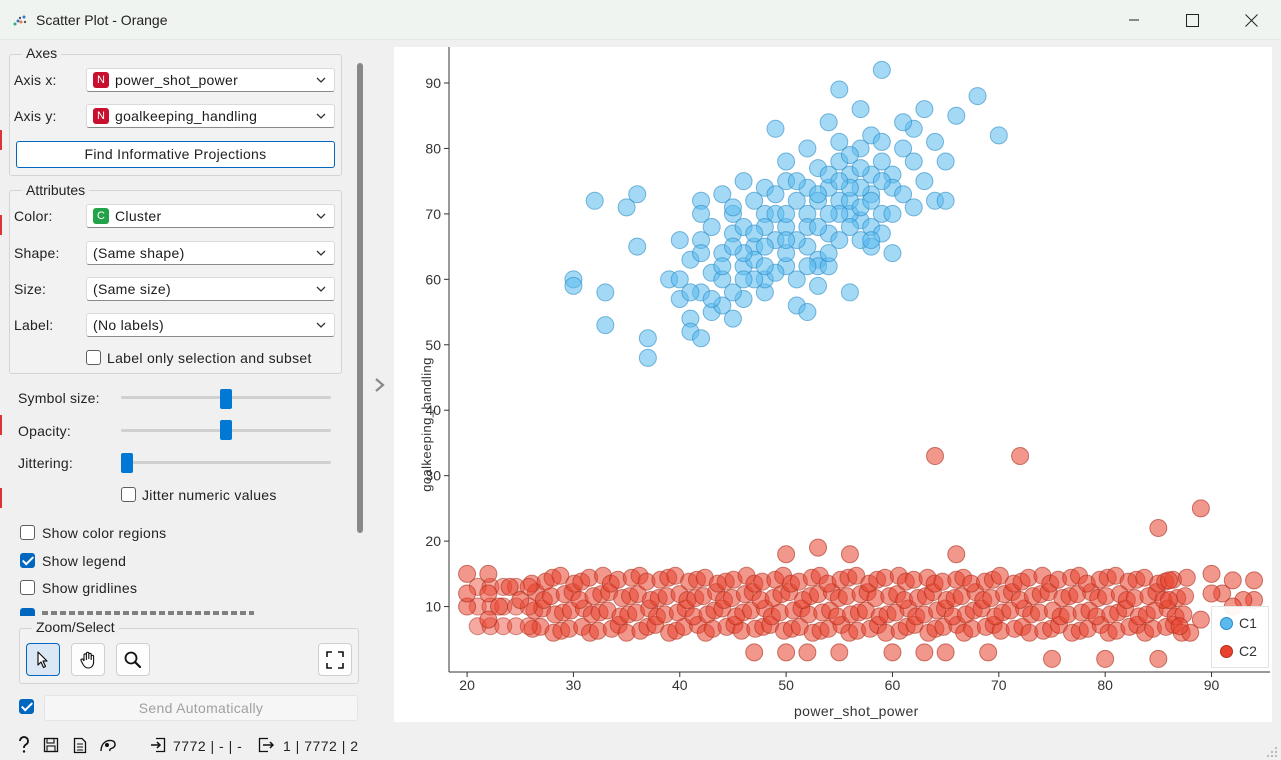 The height and width of the screenshot is (760, 1281). What do you see at coordinates (1251, 20) in the screenshot?
I see `close-button` at bounding box center [1251, 20].